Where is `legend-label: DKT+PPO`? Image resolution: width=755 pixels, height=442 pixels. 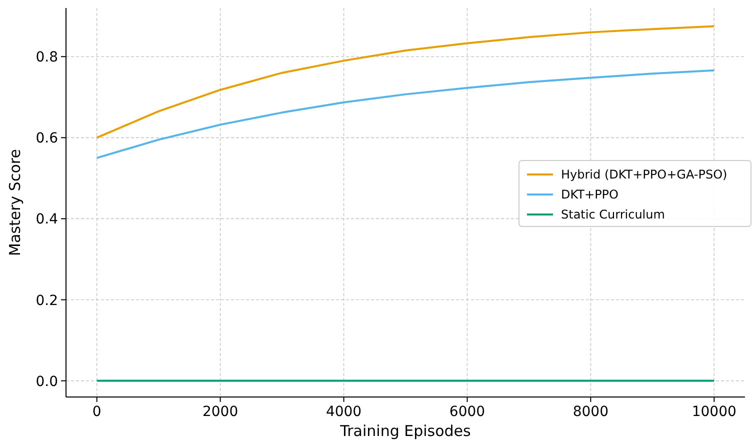 legend-label: DKT+PPO is located at coordinates (589, 195).